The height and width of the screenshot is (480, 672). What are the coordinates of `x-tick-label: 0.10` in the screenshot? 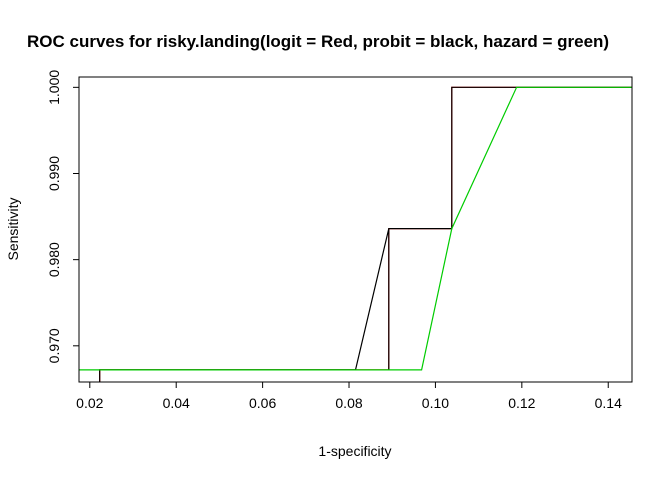 It's located at (435, 403).